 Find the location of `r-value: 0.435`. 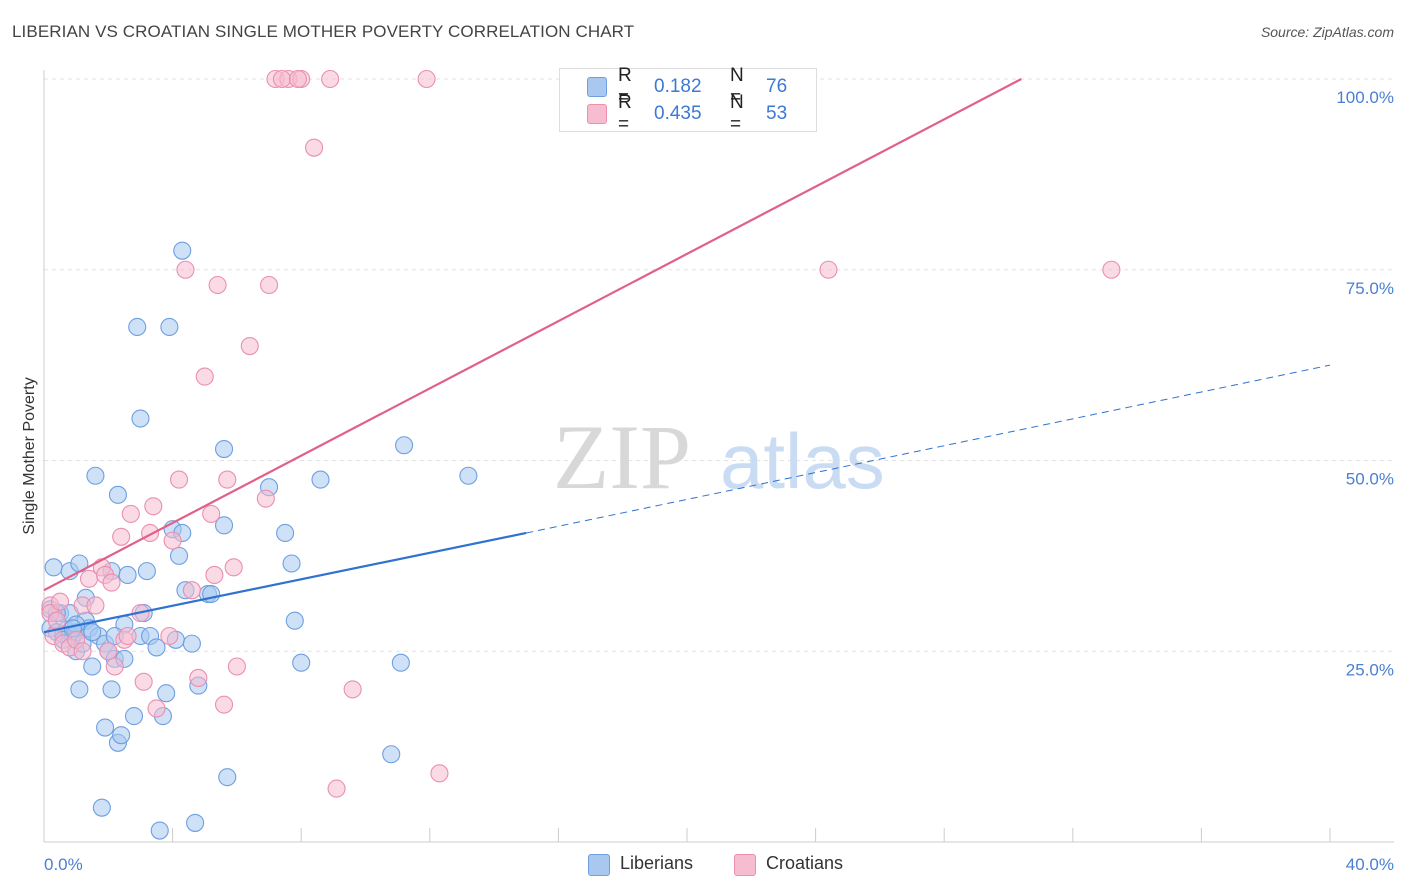

r-value: 0.435 is located at coordinates (678, 113).